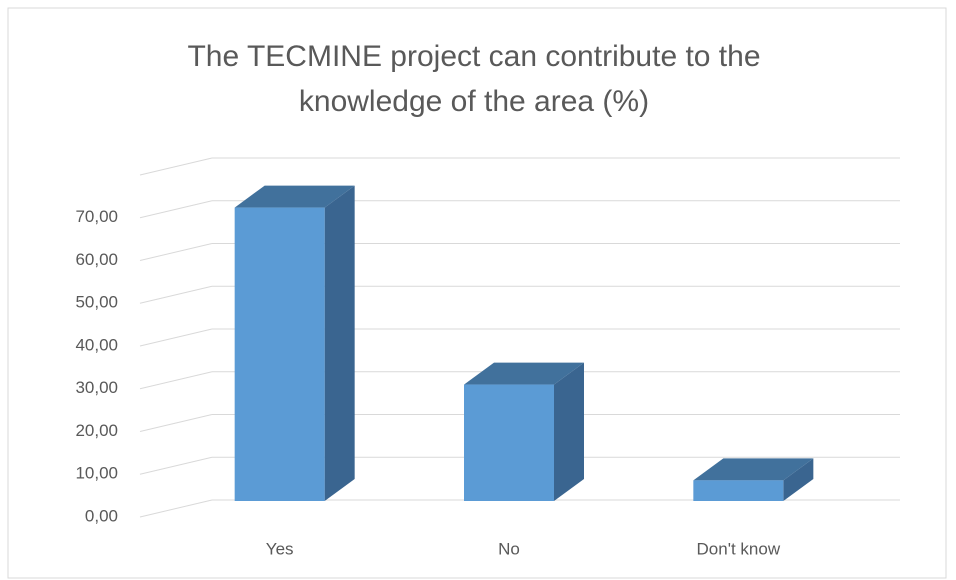  What do you see at coordinates (96, 387) in the screenshot?
I see `y-tick-label: 30,00` at bounding box center [96, 387].